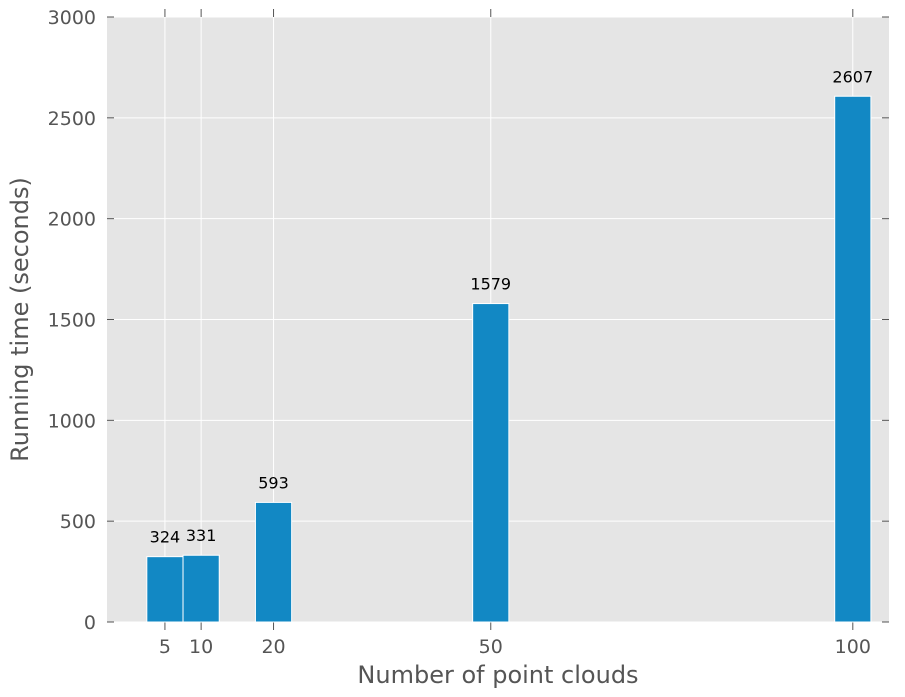  Describe the element at coordinates (165, 537) in the screenshot. I see `bar-value-label: 324` at that location.